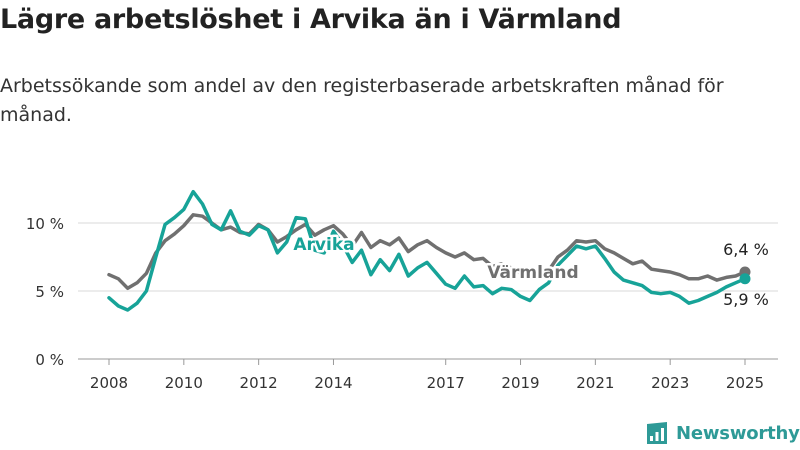 Image resolution: width=800 pixels, height=450 pixels. I want to click on series-labels: Arvika Värmland 6,4 % 5,9 %, so click(530, 271).